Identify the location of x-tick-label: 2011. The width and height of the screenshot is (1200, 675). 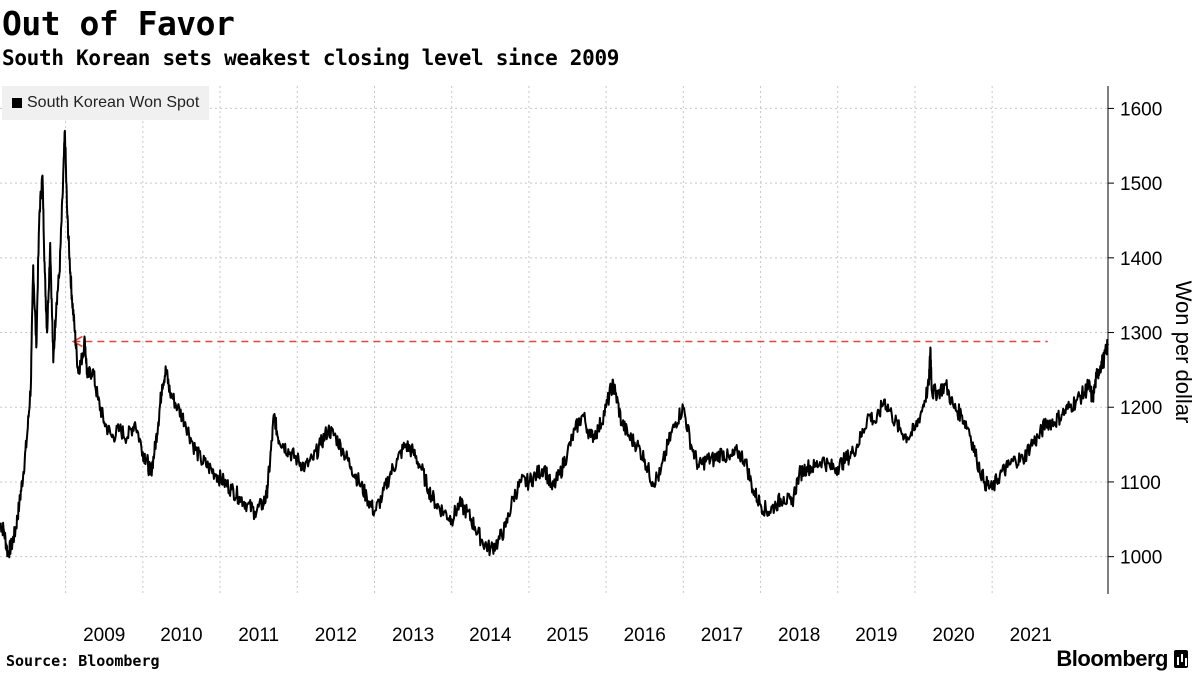
(258, 635).